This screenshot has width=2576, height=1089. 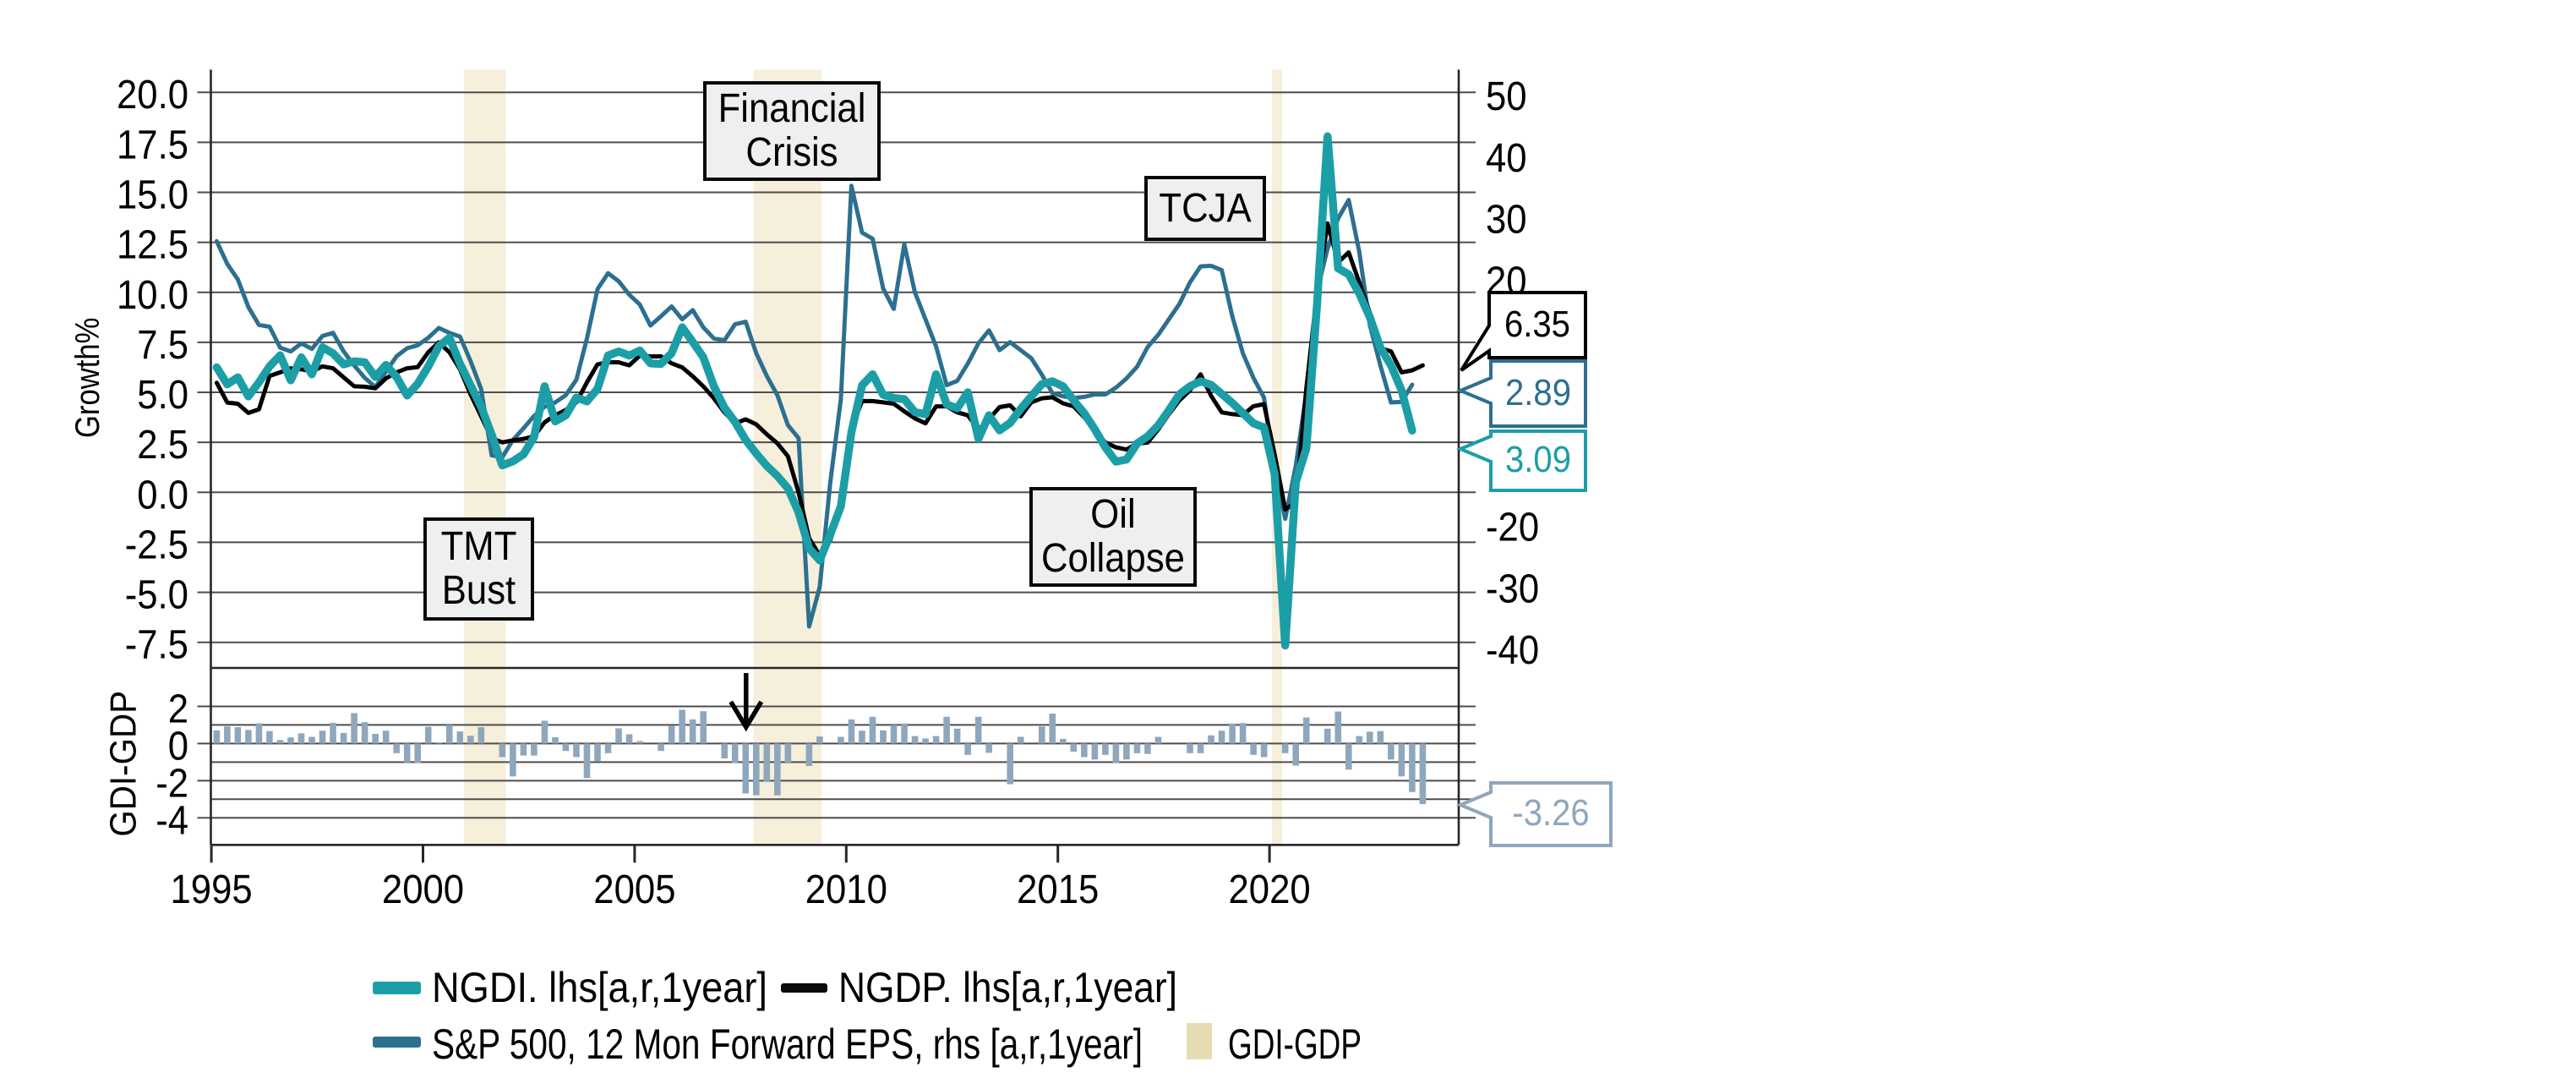 I want to click on annotation-text: Collapse, so click(x=1113, y=559).